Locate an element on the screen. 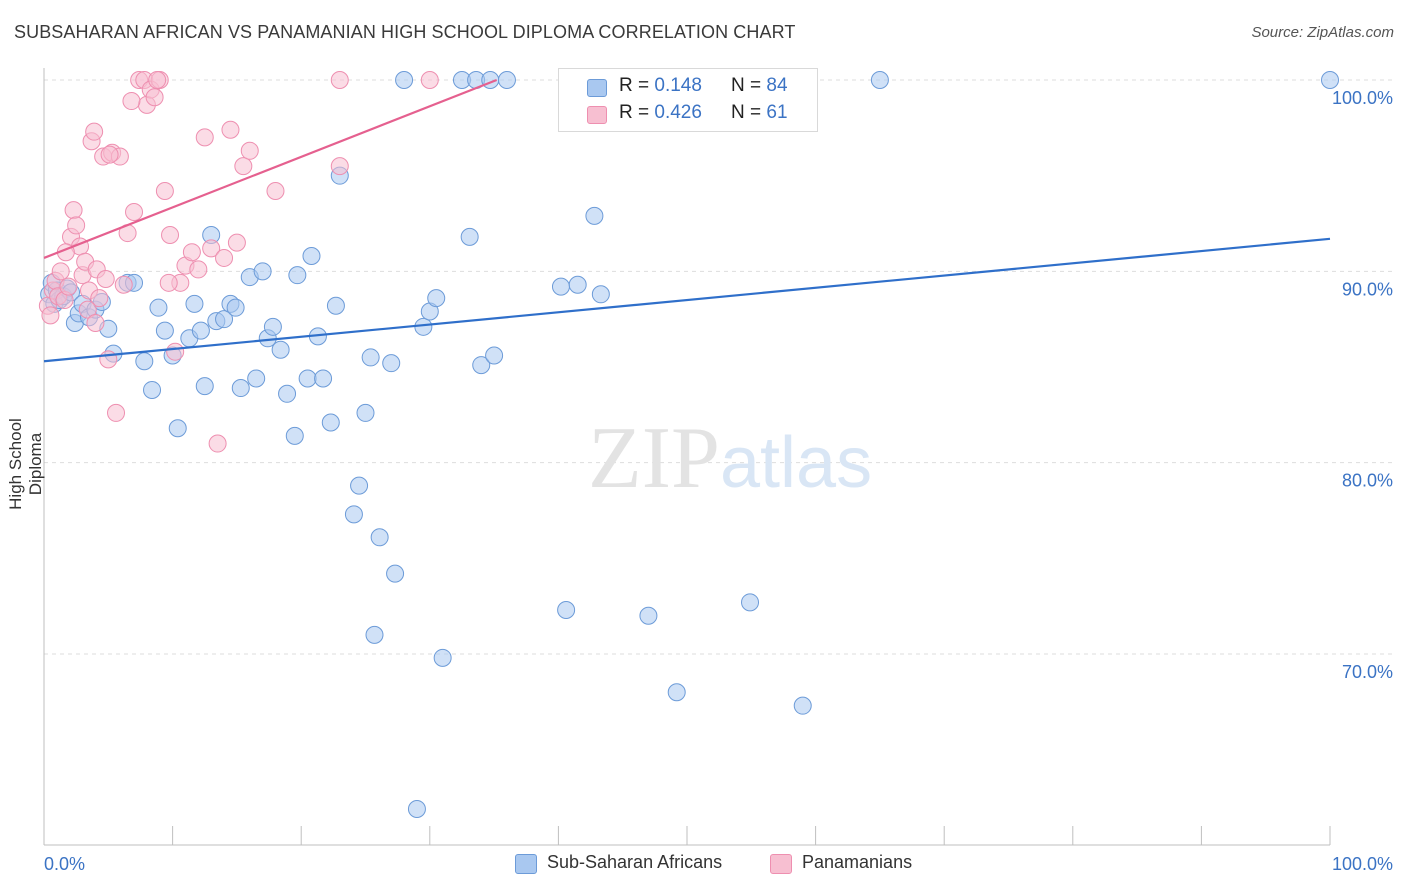  r-label: R = is located at coordinates (637, 112).